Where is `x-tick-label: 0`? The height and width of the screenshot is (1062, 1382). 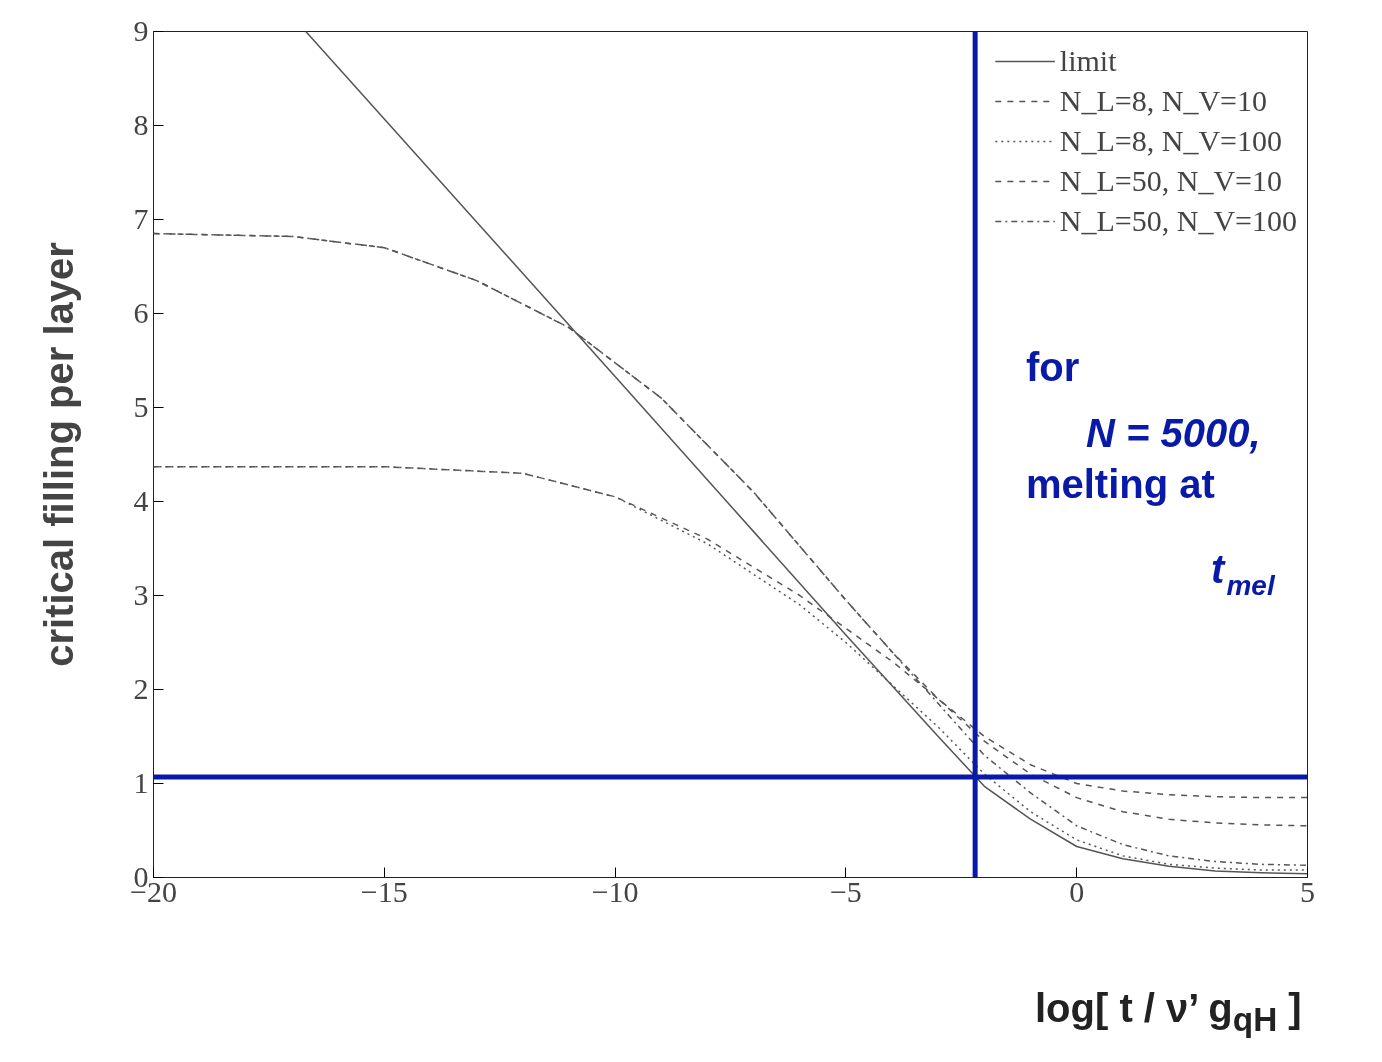 x-tick-label: 0 is located at coordinates (1077, 891).